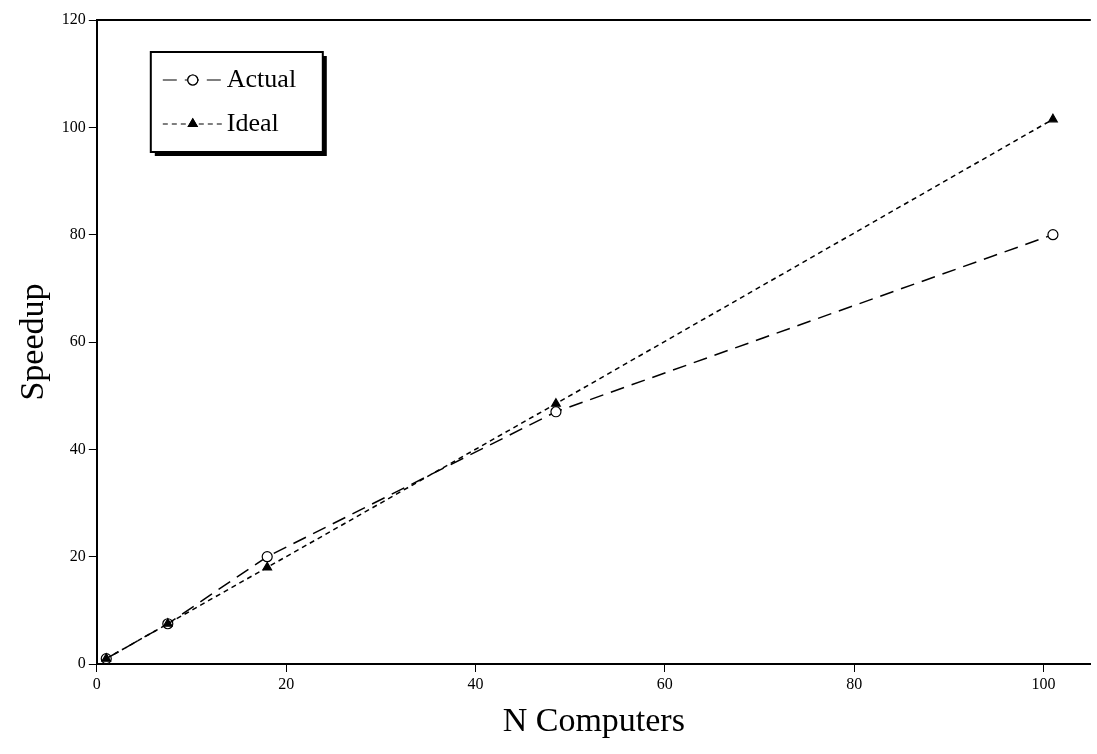 This screenshot has height=754, width=1097. I want to click on x-tick-label: 100, so click(1043, 683).